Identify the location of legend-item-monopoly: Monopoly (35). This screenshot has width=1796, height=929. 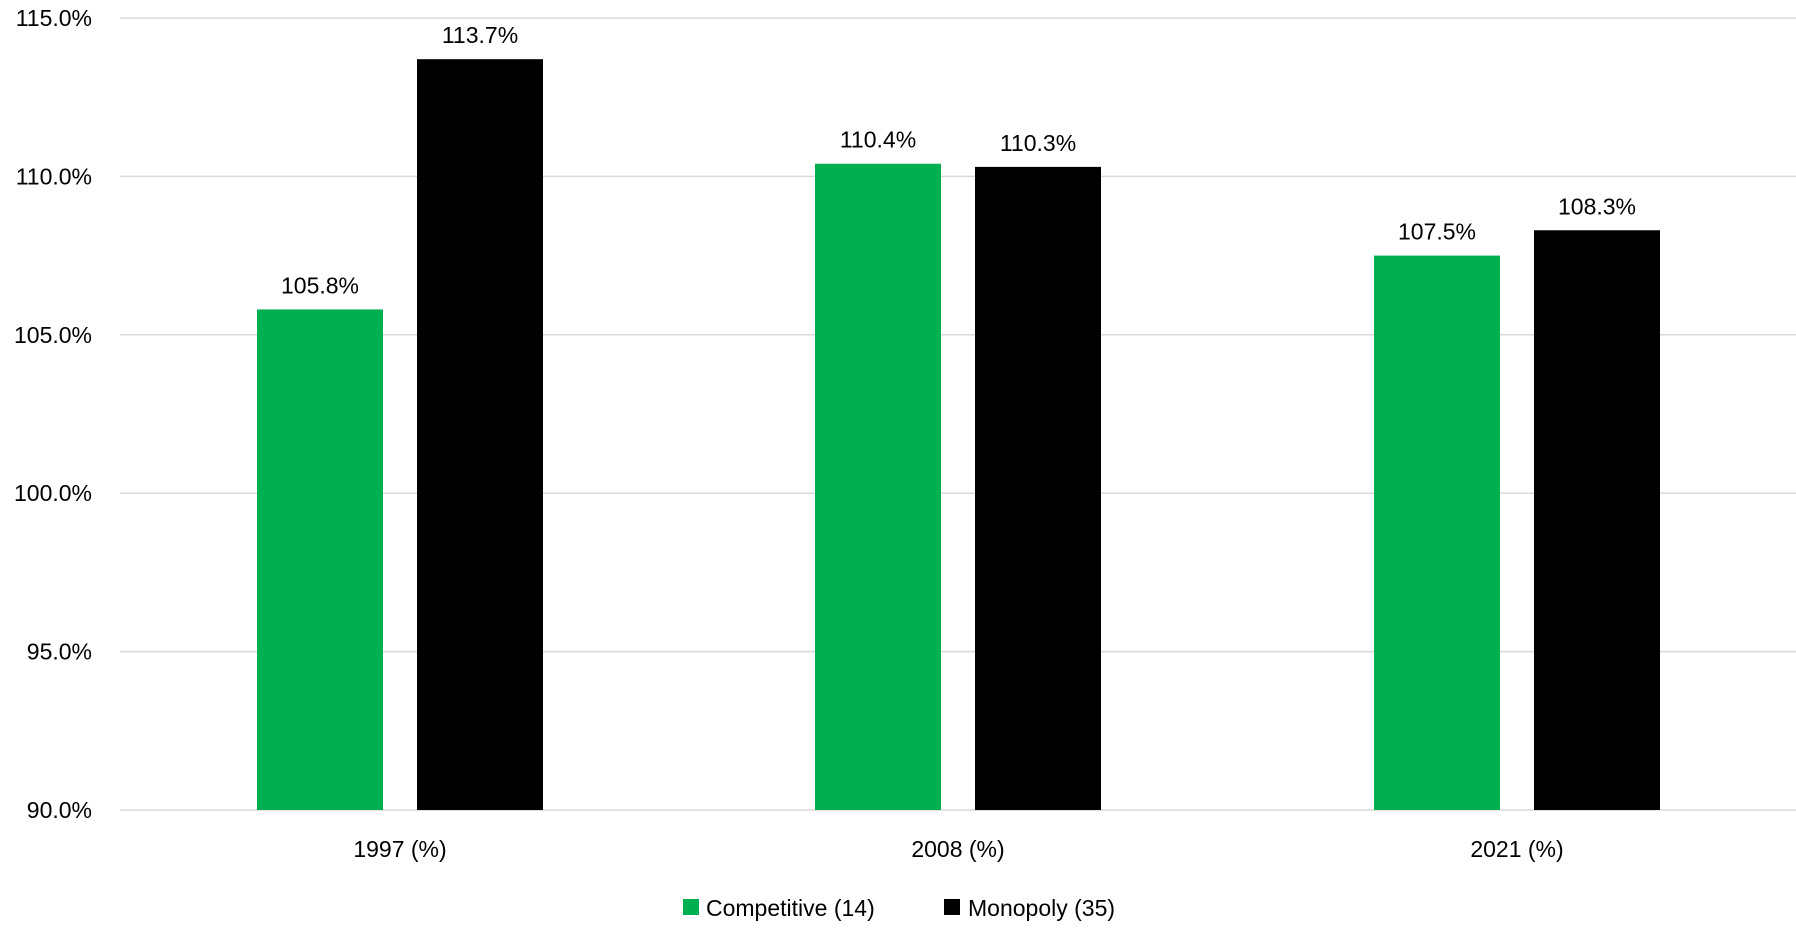
(1029, 908).